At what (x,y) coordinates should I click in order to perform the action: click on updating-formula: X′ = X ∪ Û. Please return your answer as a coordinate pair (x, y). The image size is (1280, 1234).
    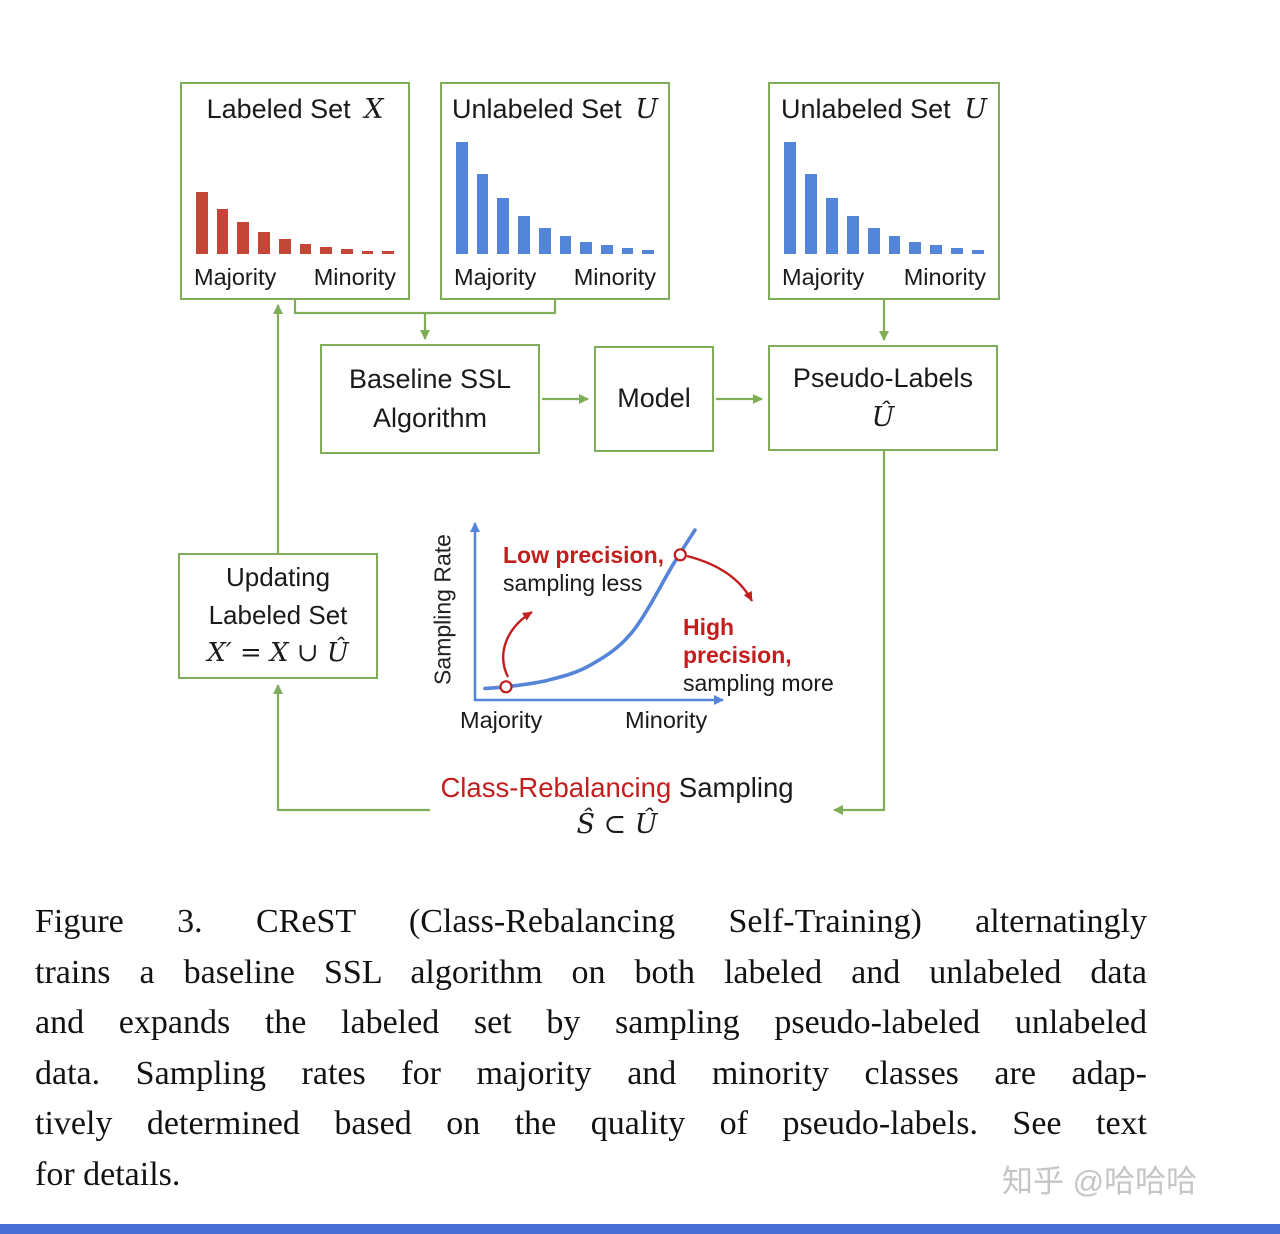
    Looking at the image, I should click on (278, 652).